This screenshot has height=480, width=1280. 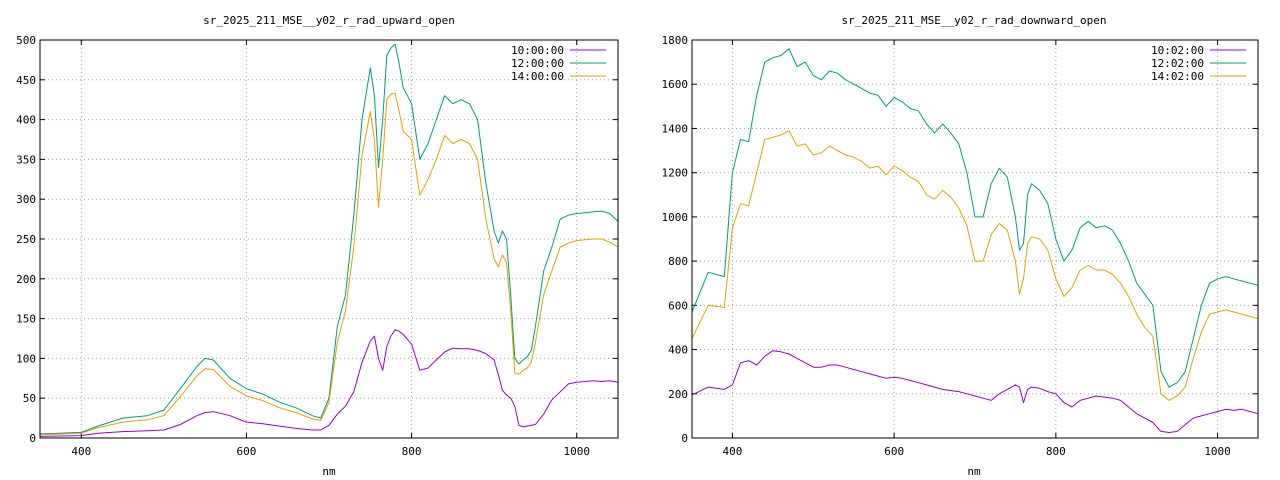 I want to click on legend-label: 12:00:00, so click(x=537, y=63).